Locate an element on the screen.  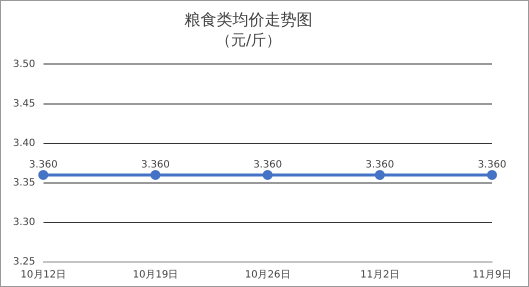
x-tick-label: 10月26日 is located at coordinates (267, 275).